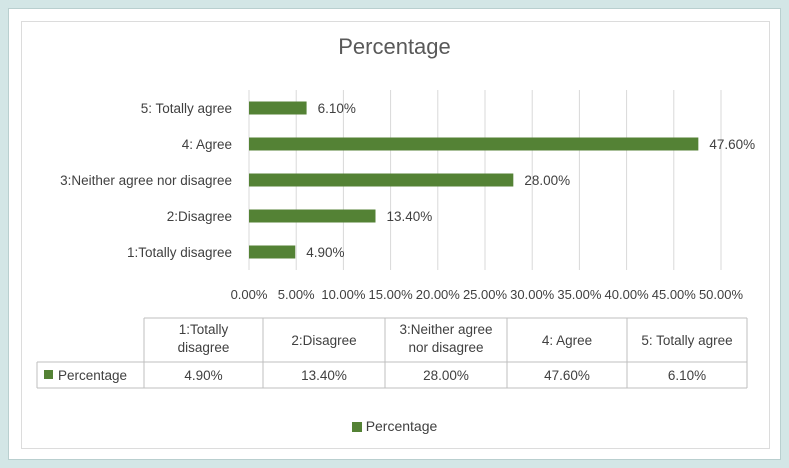  What do you see at coordinates (532, 294) in the screenshot?
I see `x-tick-label: 30.00%` at bounding box center [532, 294].